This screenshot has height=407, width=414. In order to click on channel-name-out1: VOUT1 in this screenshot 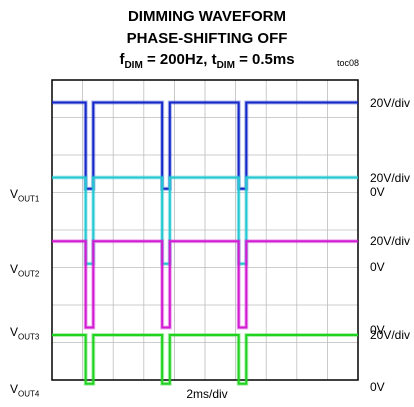, I will do `click(24, 195)`.